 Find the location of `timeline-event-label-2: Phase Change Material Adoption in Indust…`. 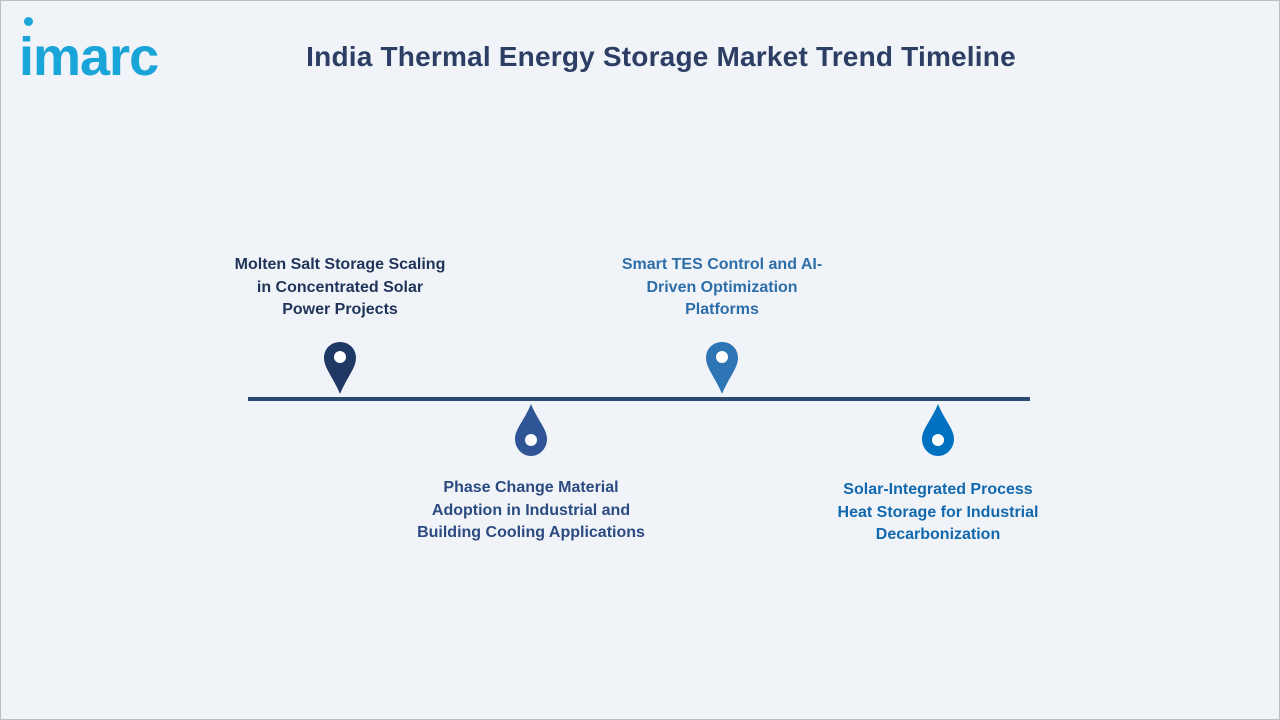

timeline-event-label-2: Phase Change Material Adoption in Indust… is located at coordinates (531, 511).